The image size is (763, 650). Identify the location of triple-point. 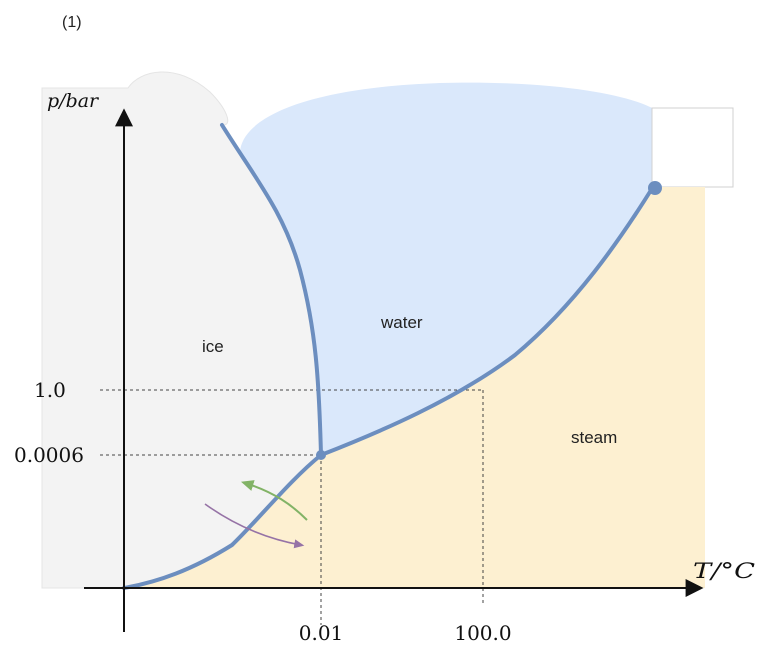
(321, 455).